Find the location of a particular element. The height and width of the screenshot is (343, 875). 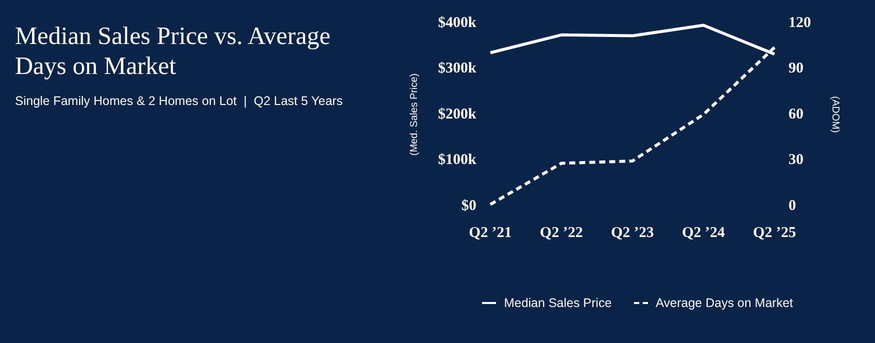

x-tick-label: Q2 ’25 is located at coordinates (774, 232).